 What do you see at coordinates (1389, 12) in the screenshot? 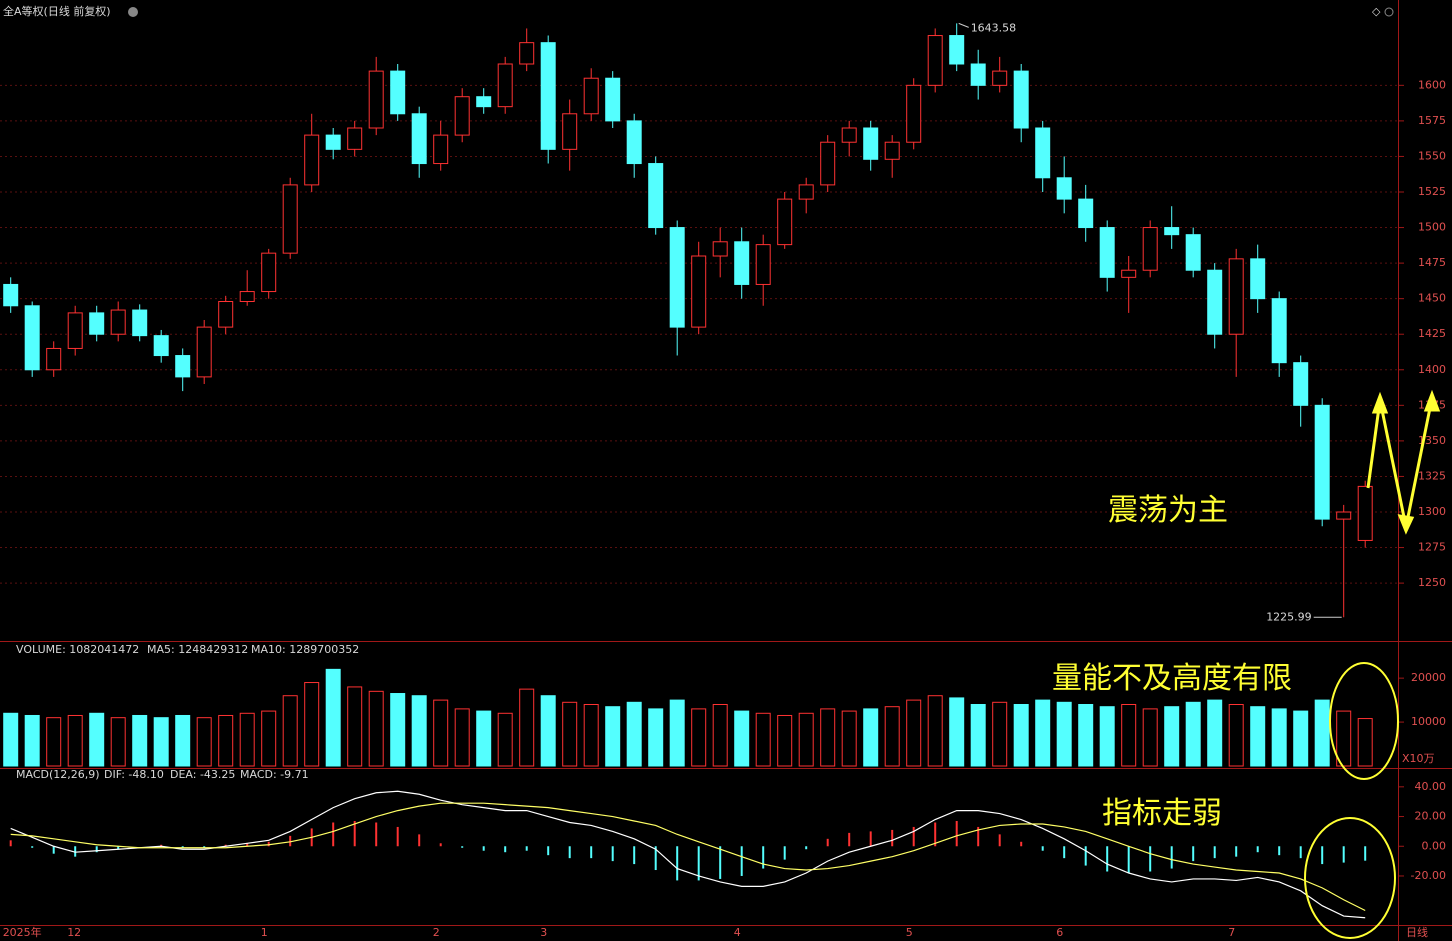
I see `icon` at bounding box center [1389, 12].